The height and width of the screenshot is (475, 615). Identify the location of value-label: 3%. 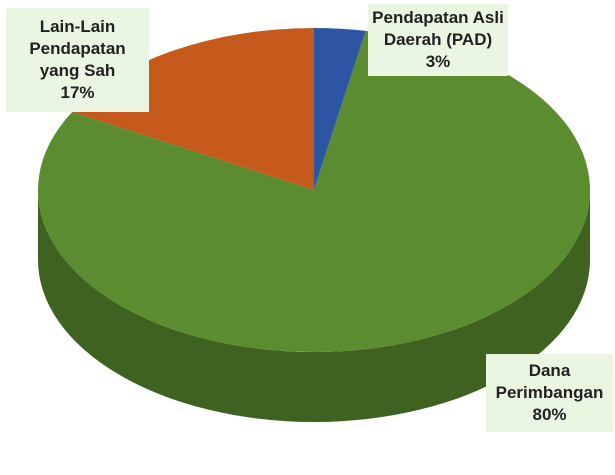
(438, 61).